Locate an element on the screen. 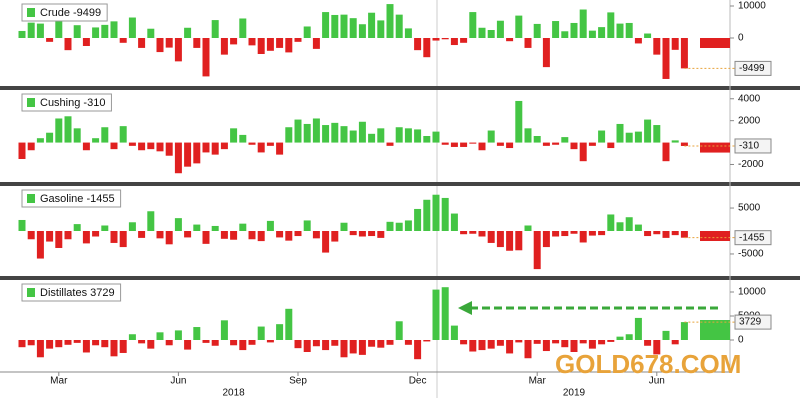  annotation-arrowhead is located at coordinates (465, 308).